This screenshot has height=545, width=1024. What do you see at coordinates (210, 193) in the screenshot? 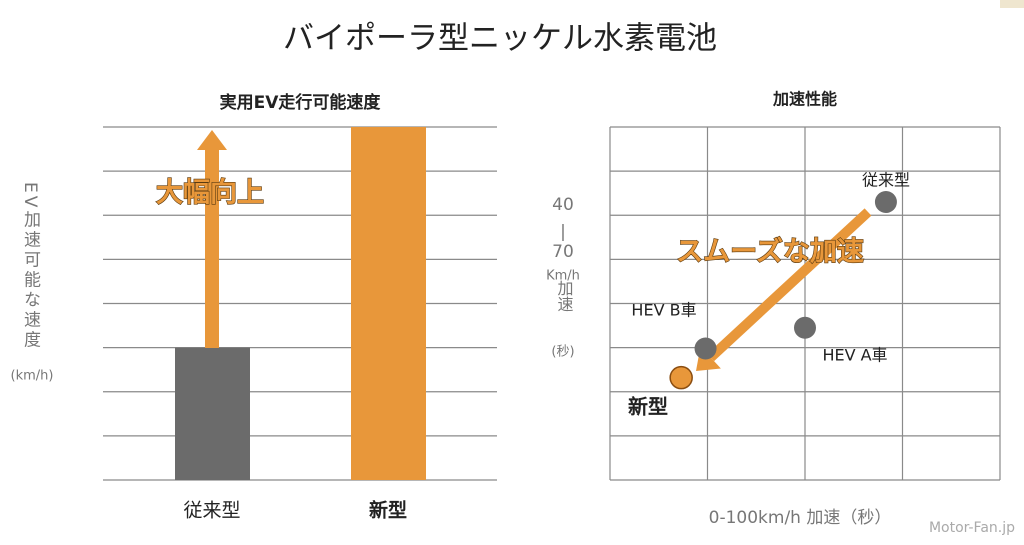
I see `annotation: 大幅向上` at bounding box center [210, 193].